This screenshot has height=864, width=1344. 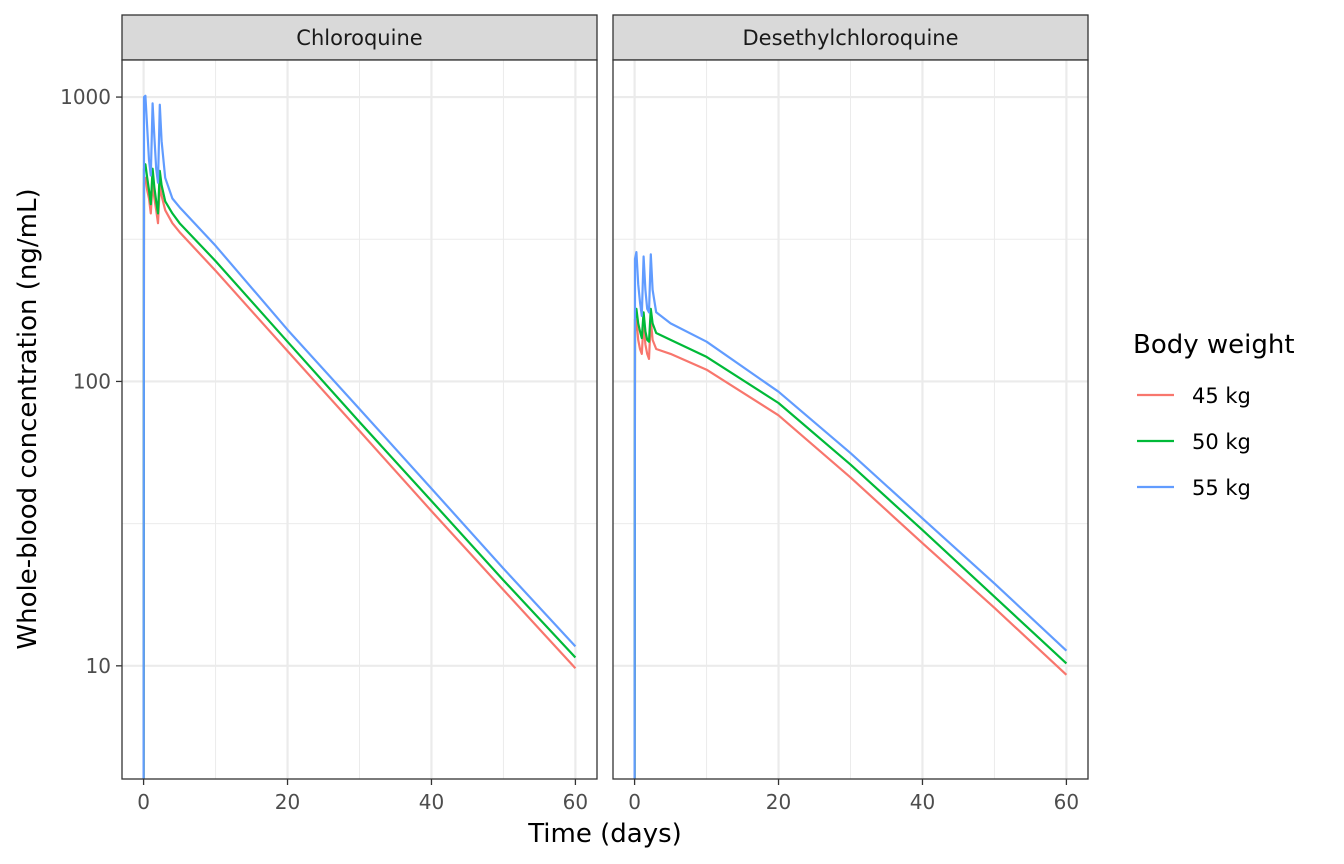 I want to click on y-axis: 10 100 1000, so click(x=91, y=381).